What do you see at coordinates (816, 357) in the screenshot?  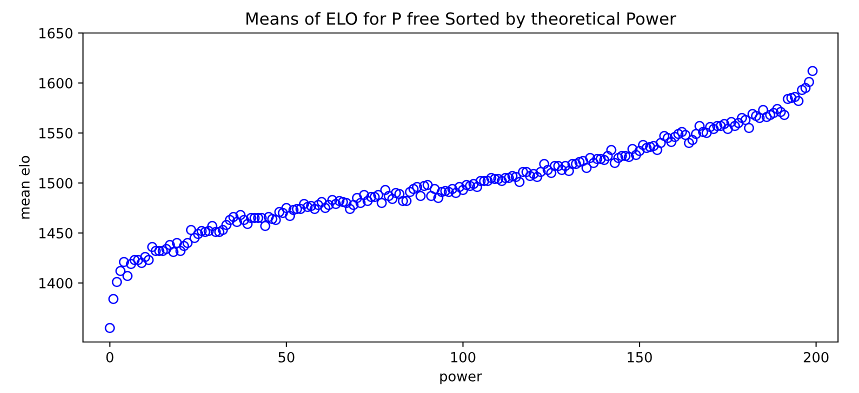 I see `x-tick-label: 200` at bounding box center [816, 357].